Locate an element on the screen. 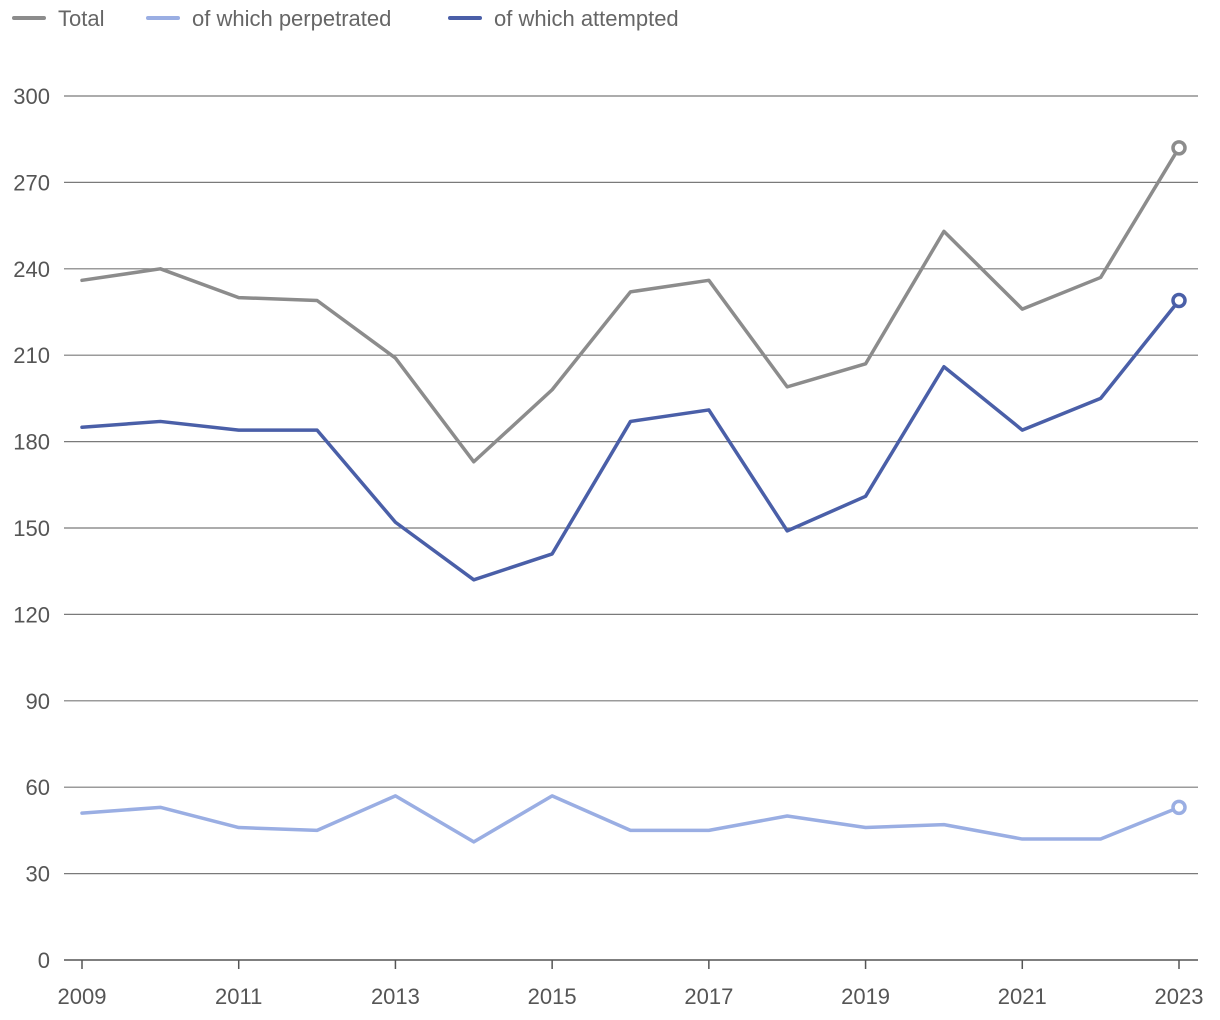 The height and width of the screenshot is (1020, 1220). legend-label-1: of which perpetrated is located at coordinates (291, 18).